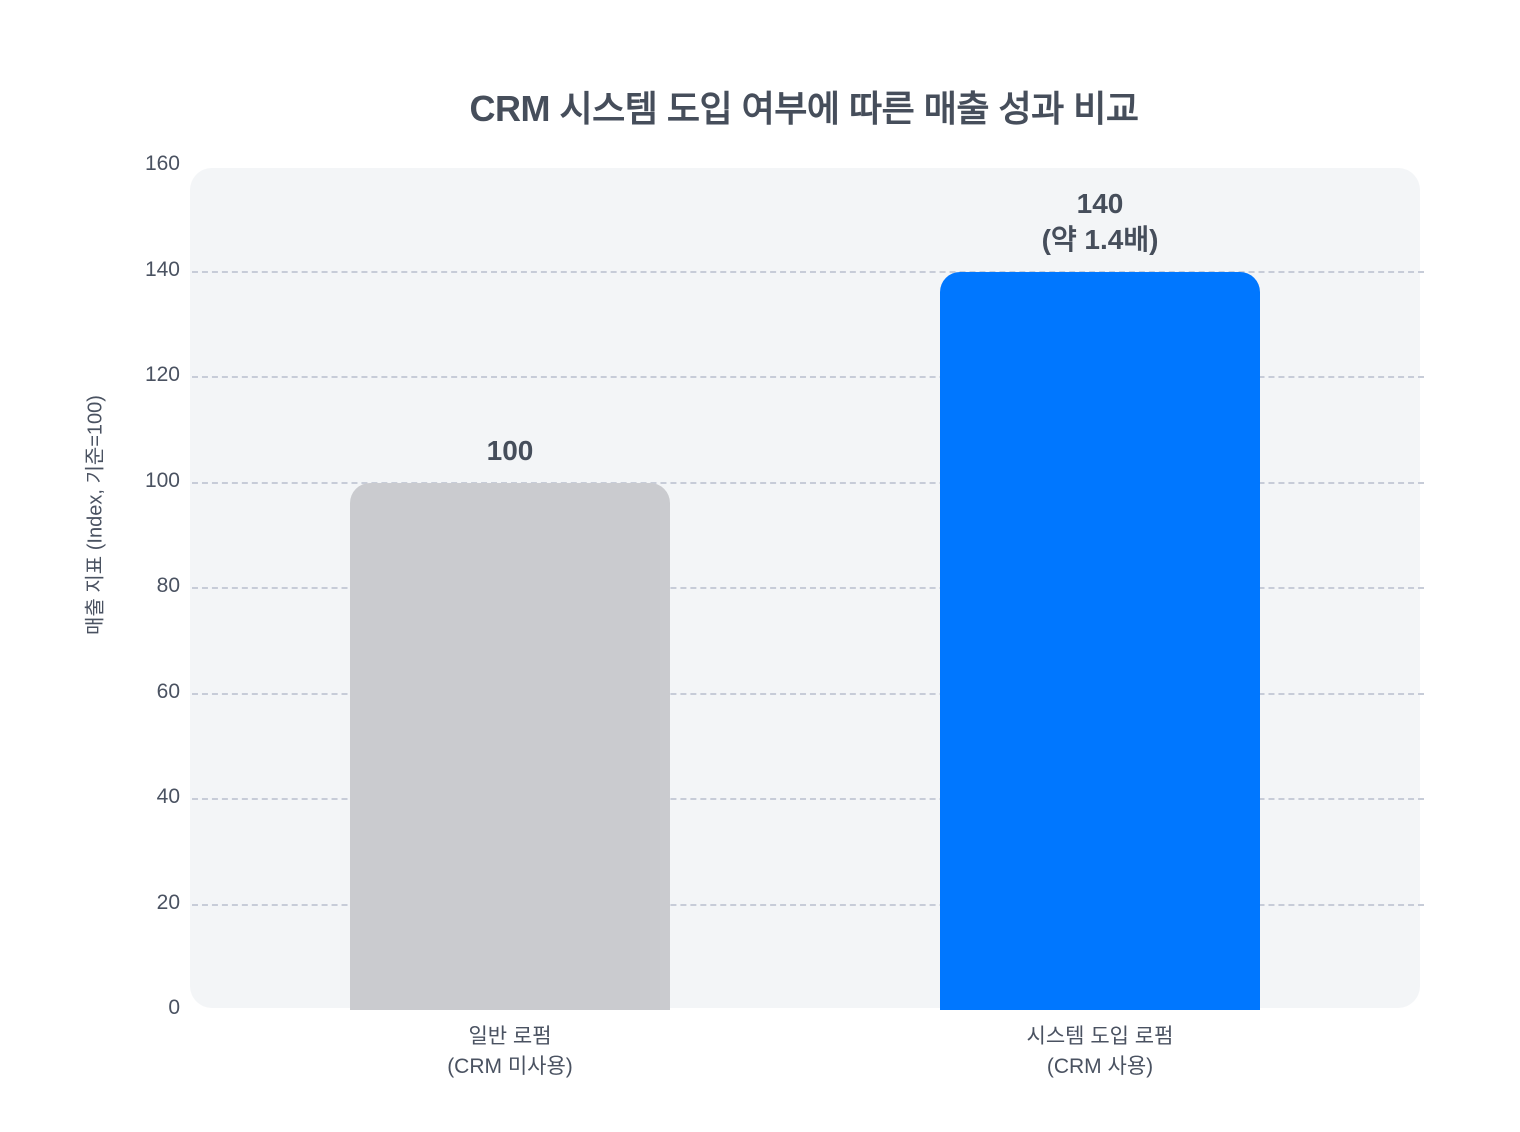 This screenshot has height=1132, width=1520. I want to click on chart-title: CRM 시스템 도입 여부에 따른 매출 성과 비교, so click(804, 108).